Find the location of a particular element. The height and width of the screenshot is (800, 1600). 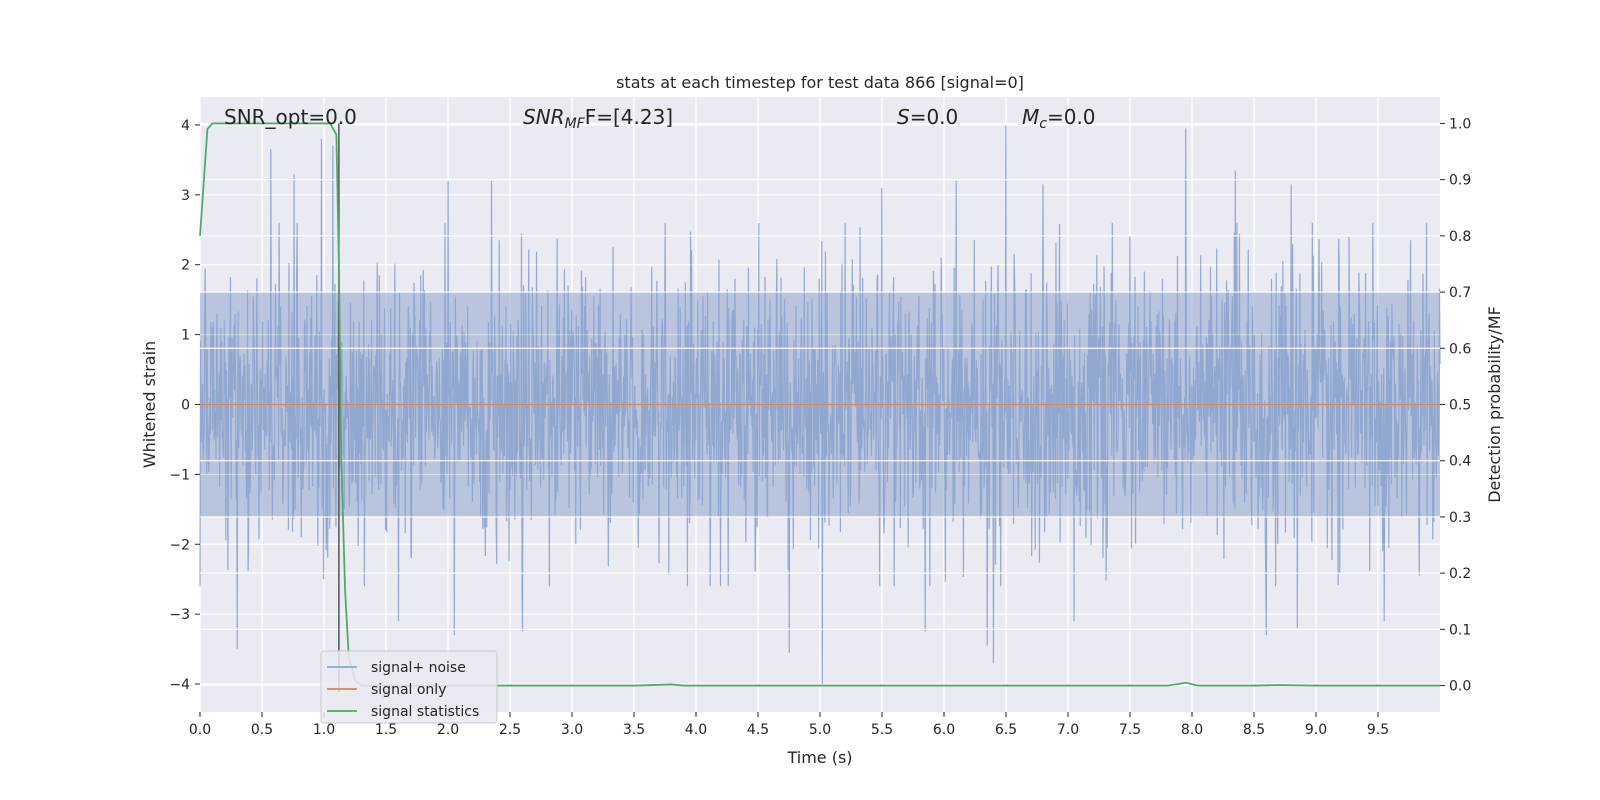

x-tick-label: 2.5 is located at coordinates (510, 730).